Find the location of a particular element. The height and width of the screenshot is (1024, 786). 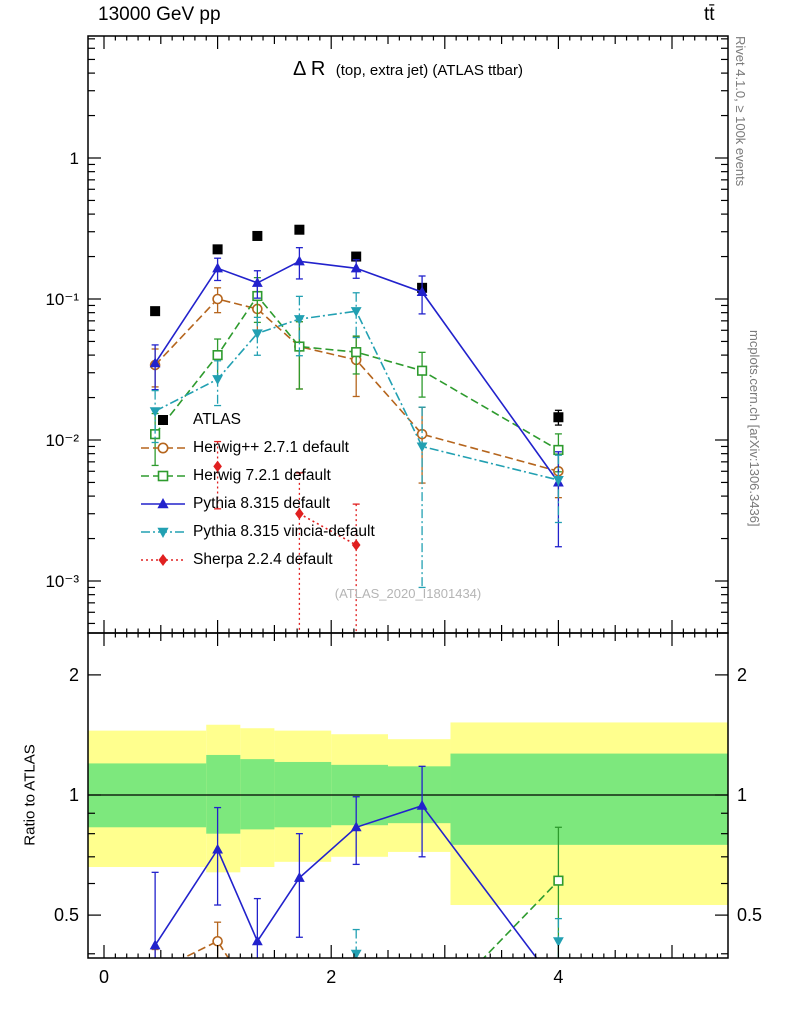

x-tick-label: 2 is located at coordinates (331, 977).